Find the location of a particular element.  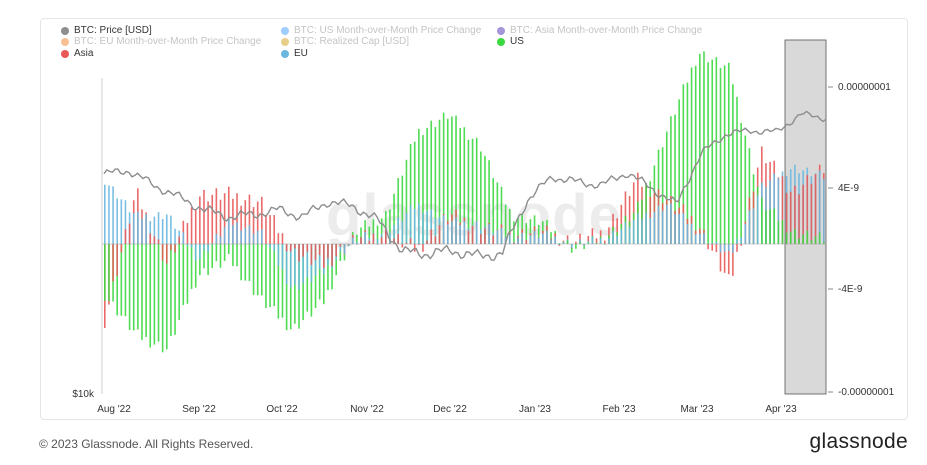

legend-item-6: US is located at coordinates (510, 41).